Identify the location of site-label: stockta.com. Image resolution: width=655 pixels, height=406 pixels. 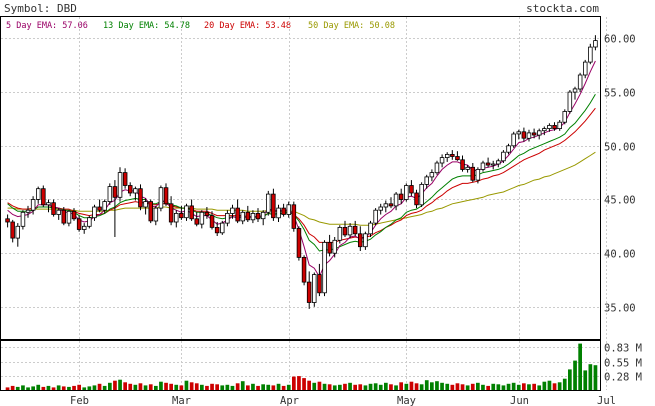
(562, 8).